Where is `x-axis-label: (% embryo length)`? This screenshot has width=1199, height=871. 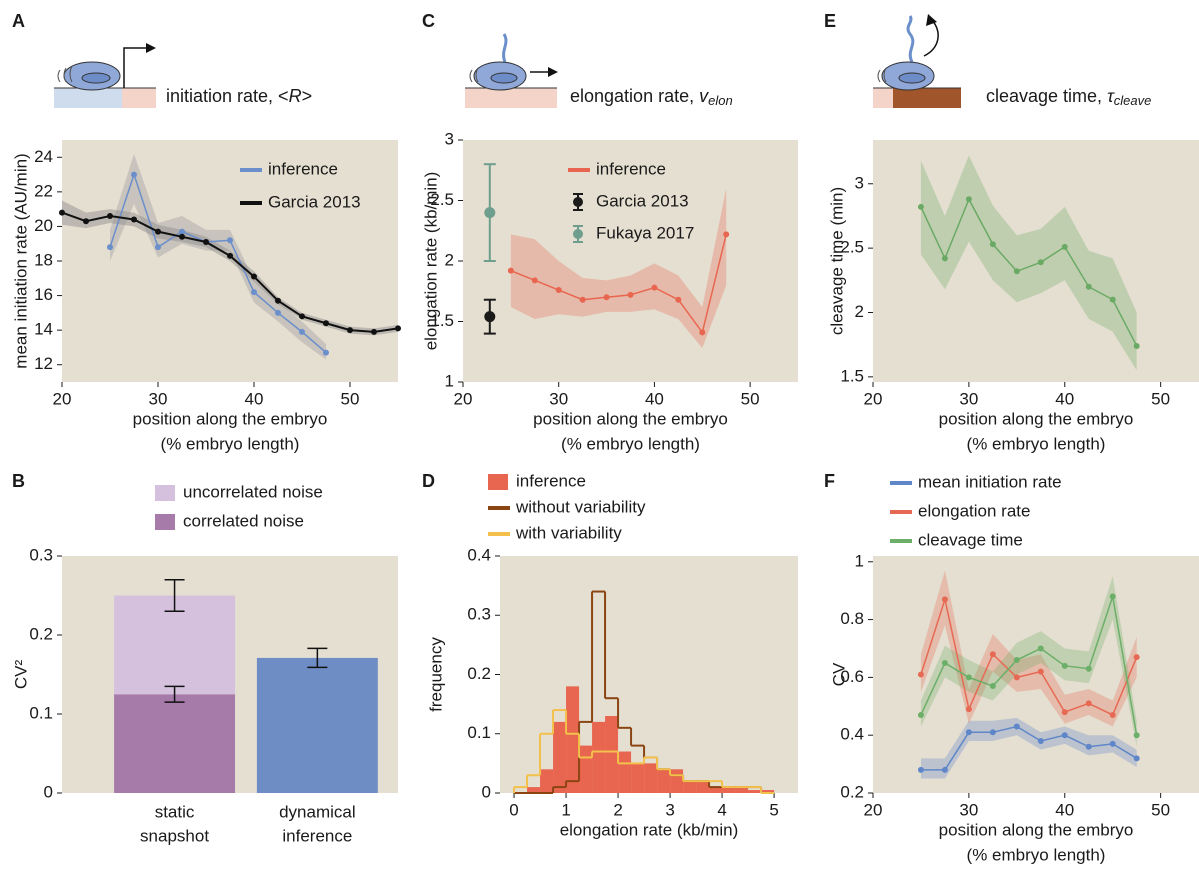
x-axis-label: (% embryo length) is located at coordinates (230, 443).